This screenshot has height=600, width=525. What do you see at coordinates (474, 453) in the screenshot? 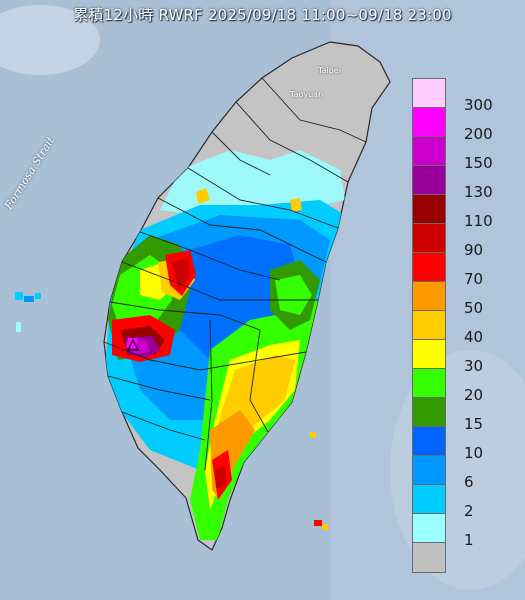
I see `legend-label: 10` at bounding box center [474, 453].